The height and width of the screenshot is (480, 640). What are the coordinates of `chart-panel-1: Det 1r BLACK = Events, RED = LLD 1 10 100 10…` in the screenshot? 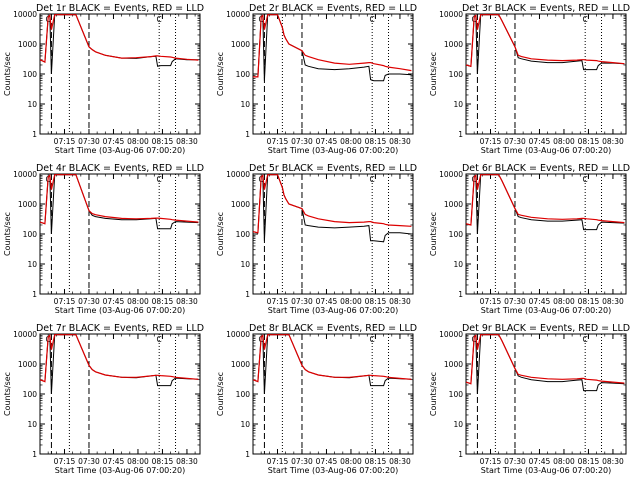 It's located at (103, 79).